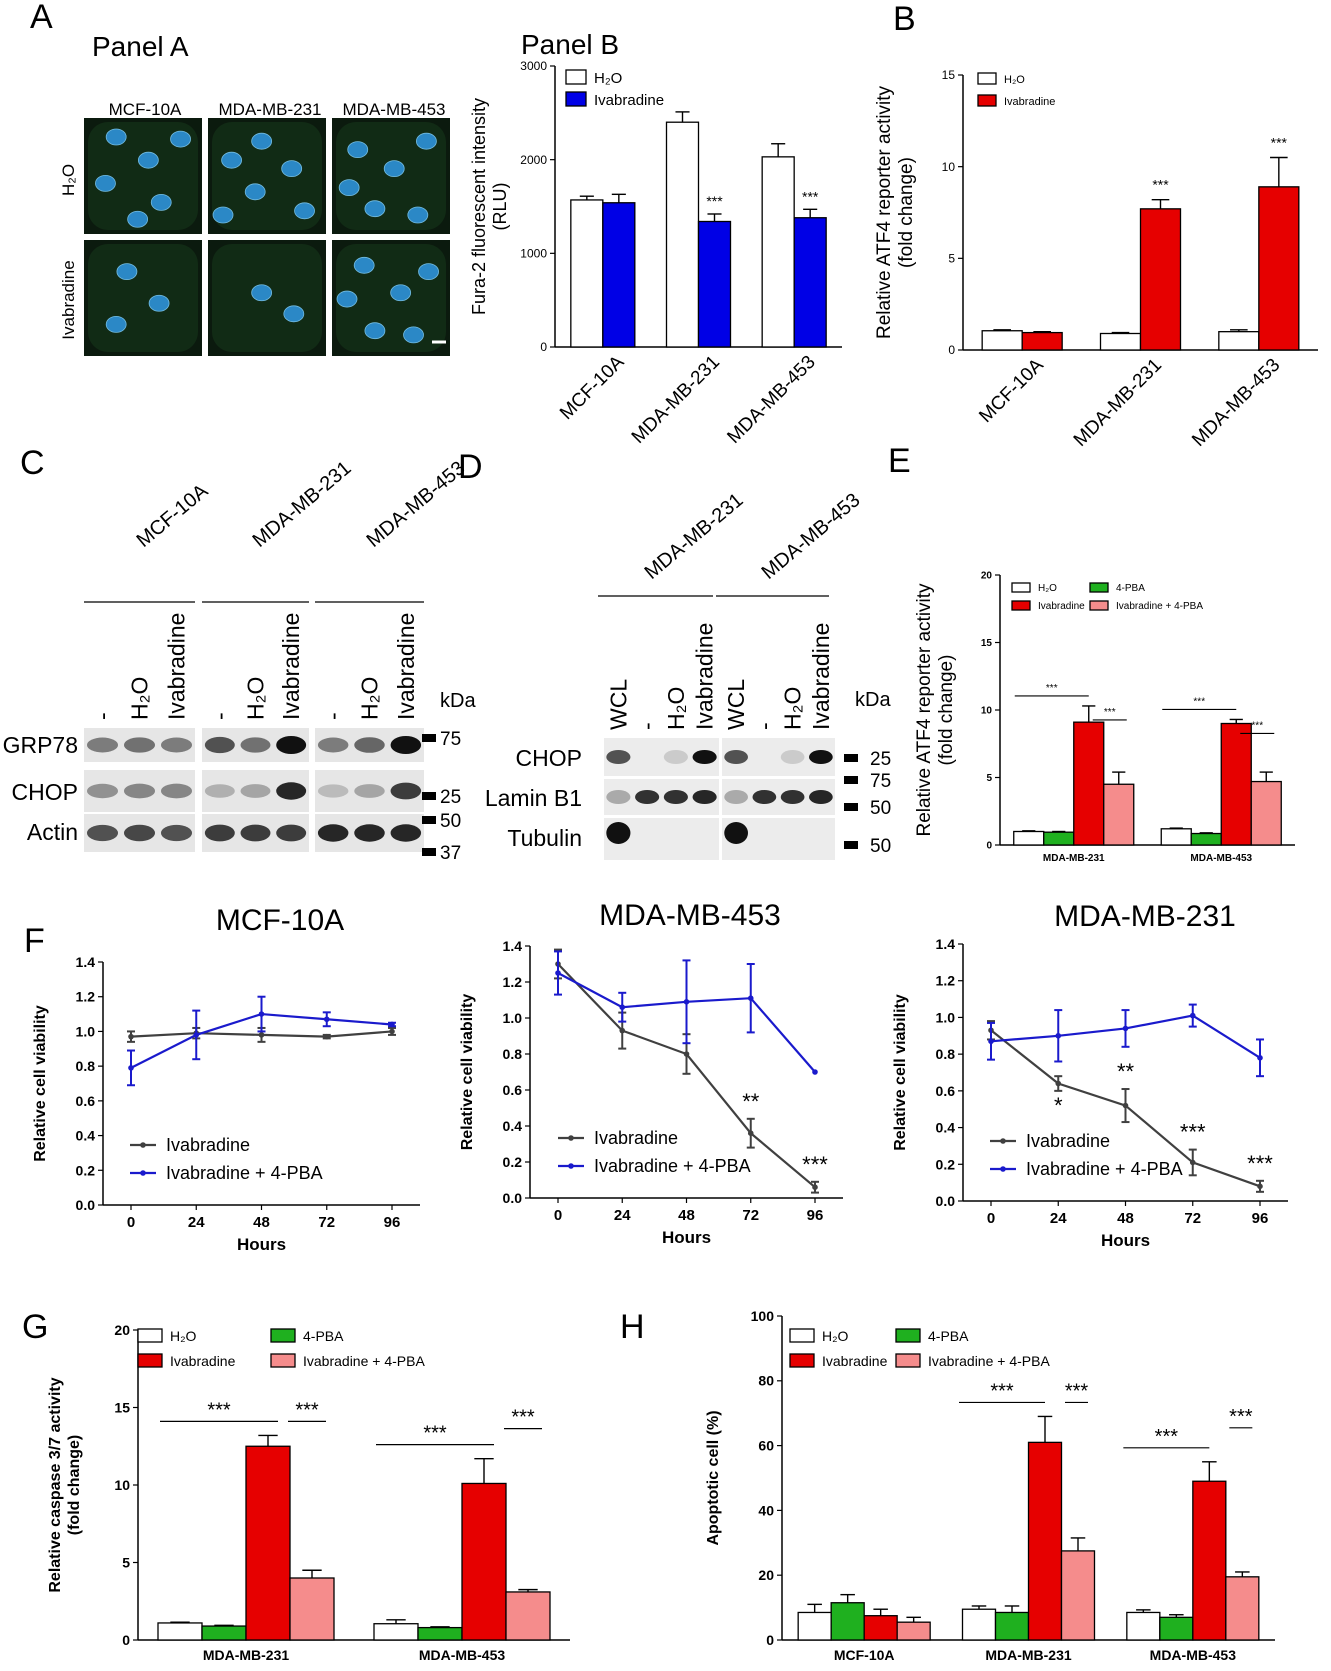 The width and height of the screenshot is (1331, 1671). I want to click on y-axis-label: Apoptotic cell (%), so click(713, 1477).